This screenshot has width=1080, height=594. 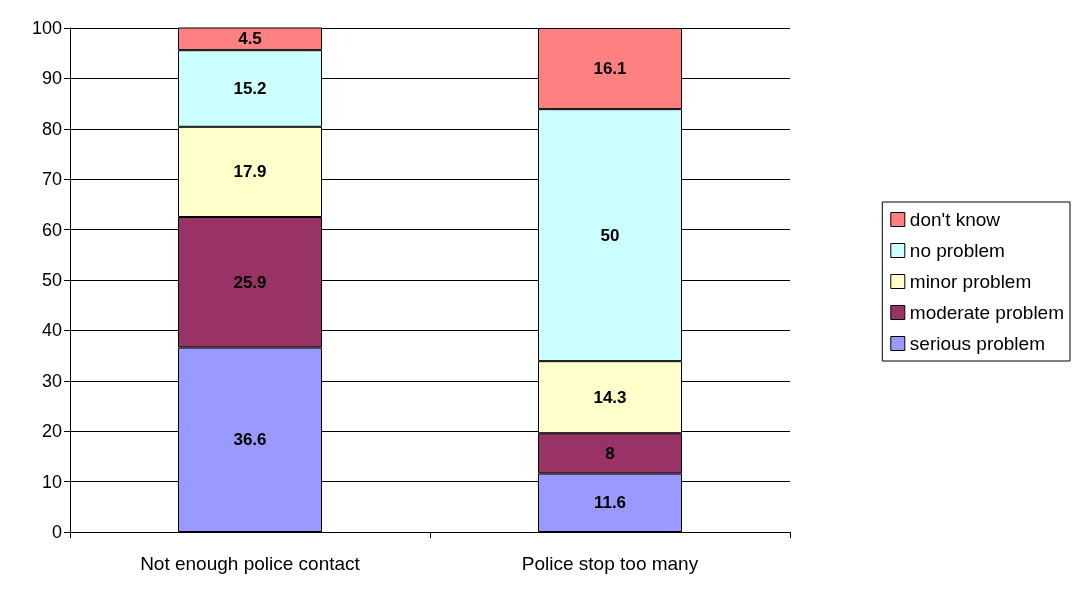 I want to click on x-tick-label: Police stop too many, so click(x=610, y=563).